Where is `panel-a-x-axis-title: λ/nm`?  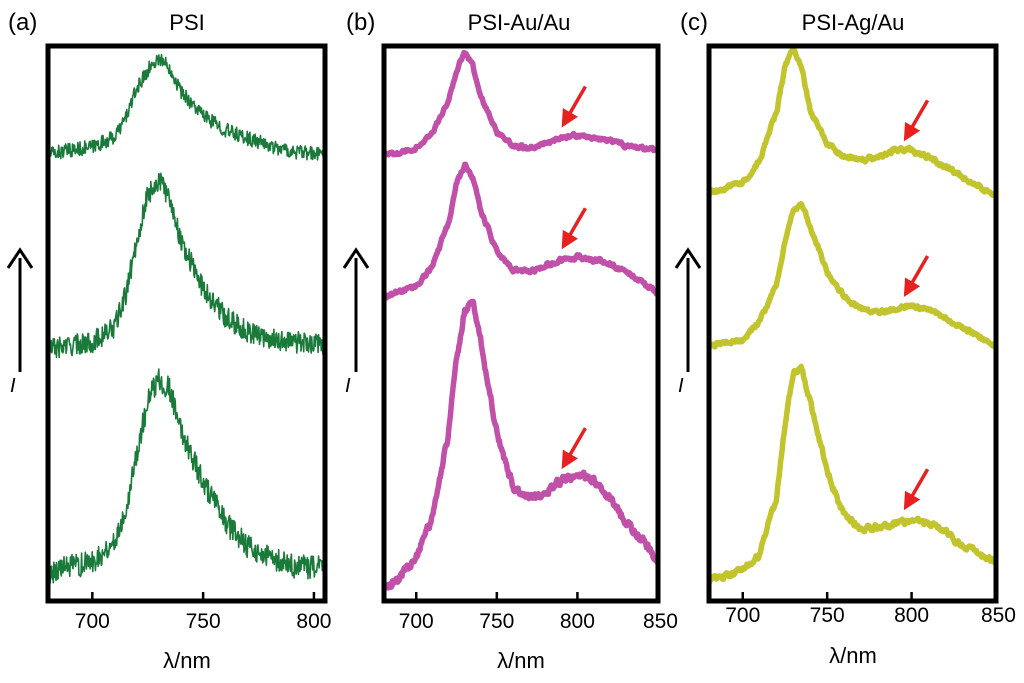 panel-a-x-axis-title: λ/nm is located at coordinates (187, 660).